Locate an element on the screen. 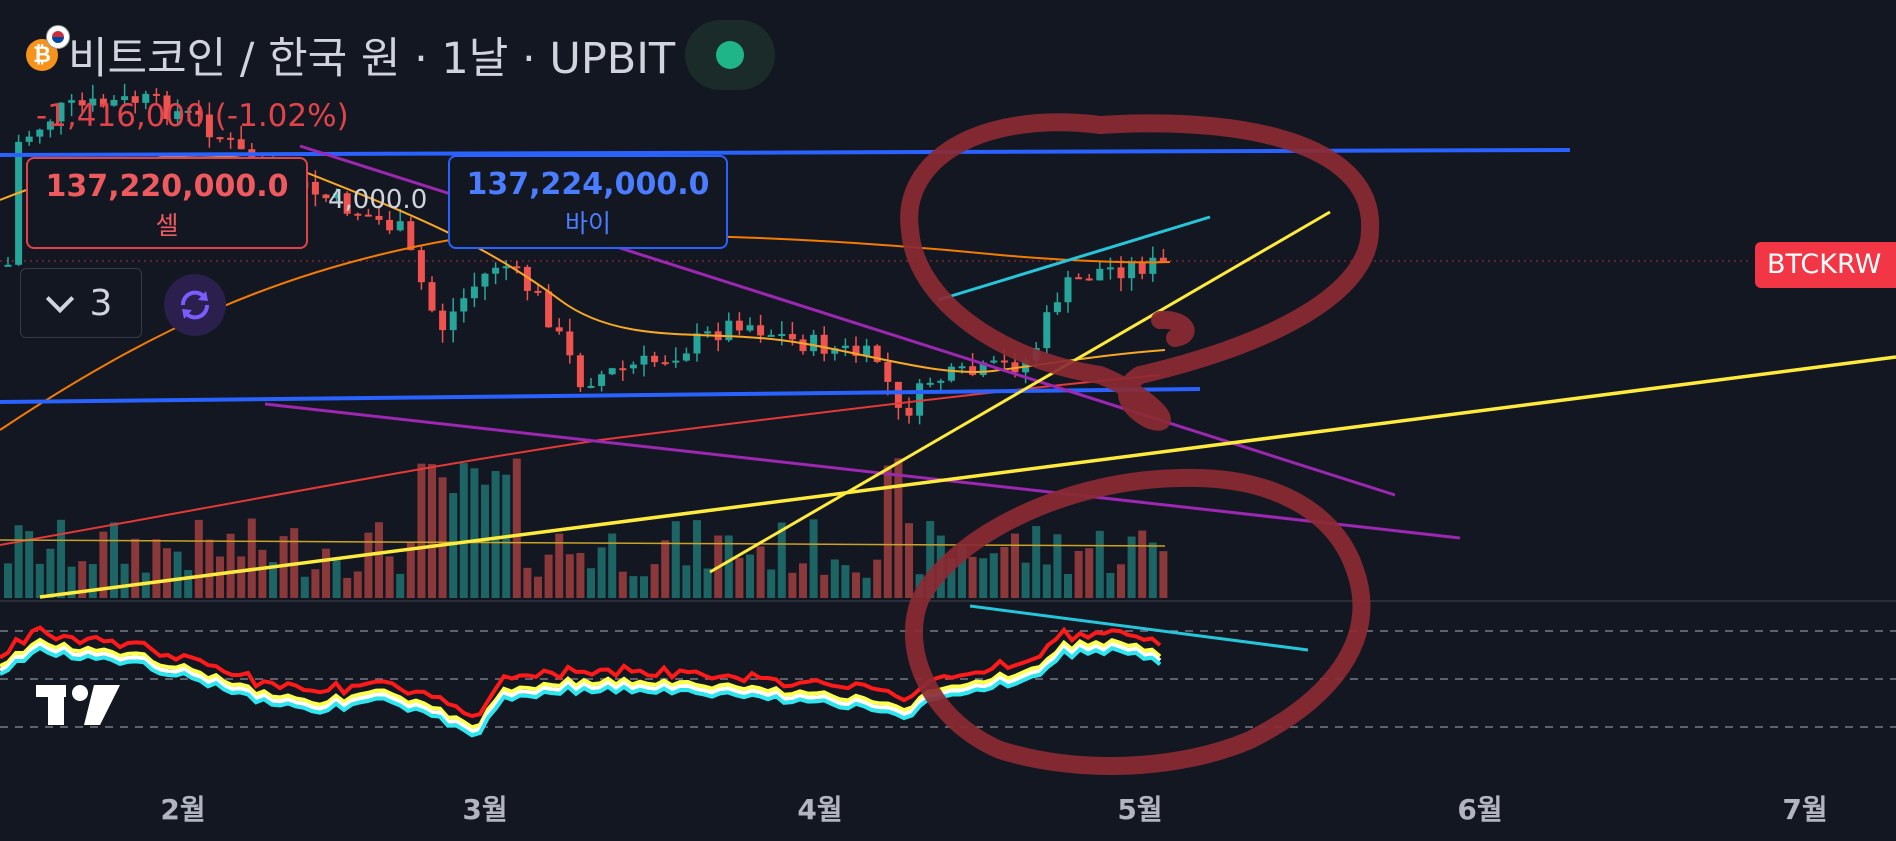 The height and width of the screenshot is (841, 1896). ma-volume is located at coordinates (583, 543).